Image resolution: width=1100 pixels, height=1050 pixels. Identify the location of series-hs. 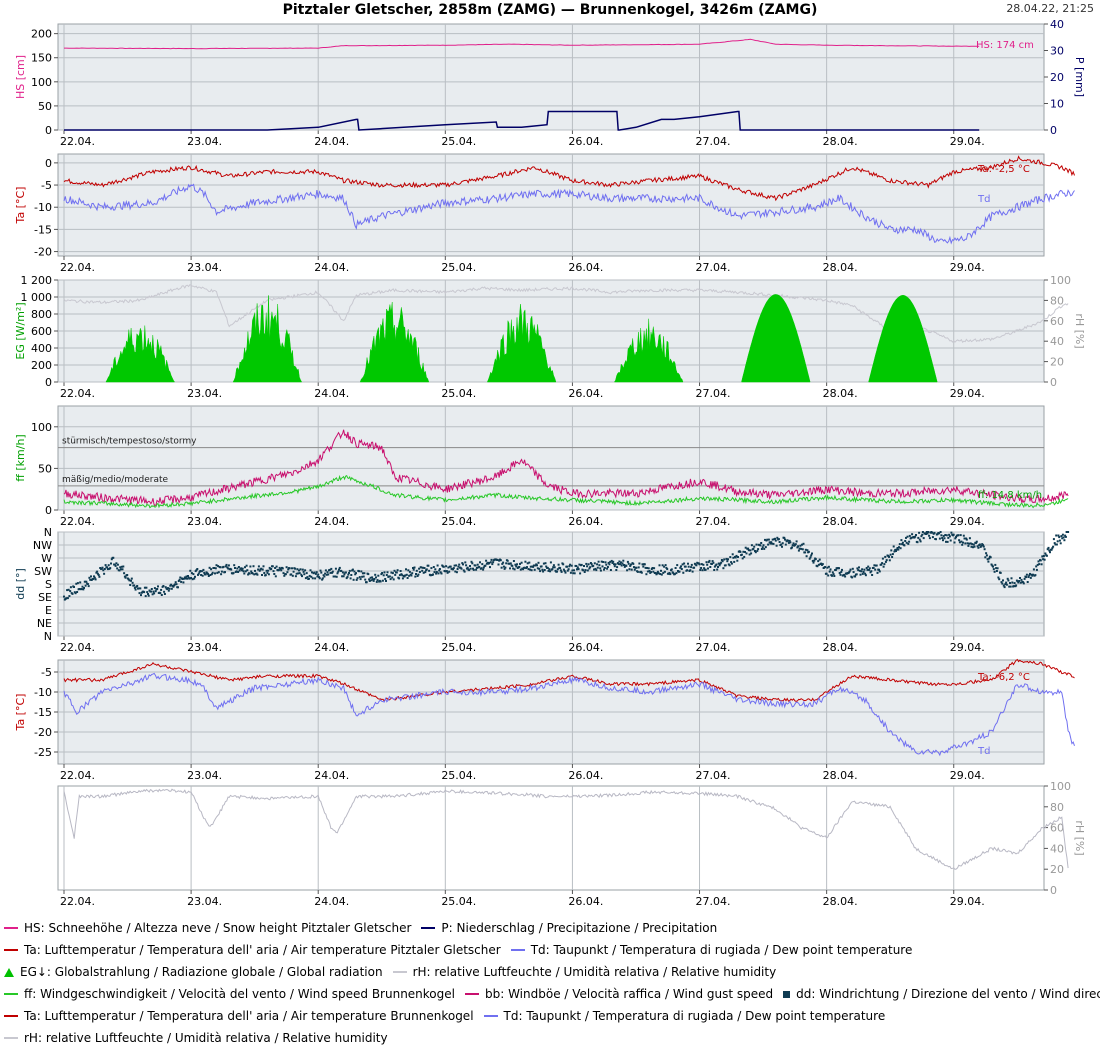
(522, 44).